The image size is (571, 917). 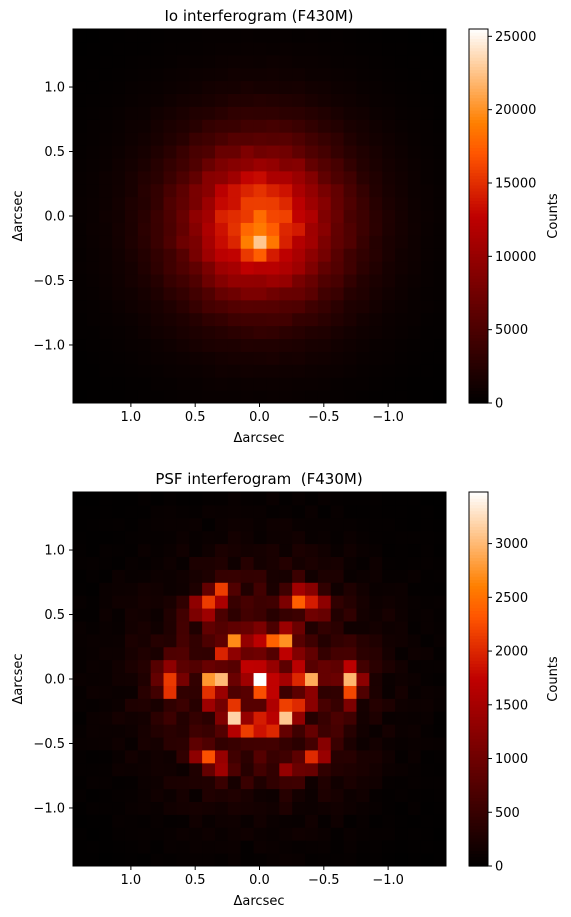 What do you see at coordinates (131, 417) in the screenshot?
I see `x-tick-label: 1.0` at bounding box center [131, 417].